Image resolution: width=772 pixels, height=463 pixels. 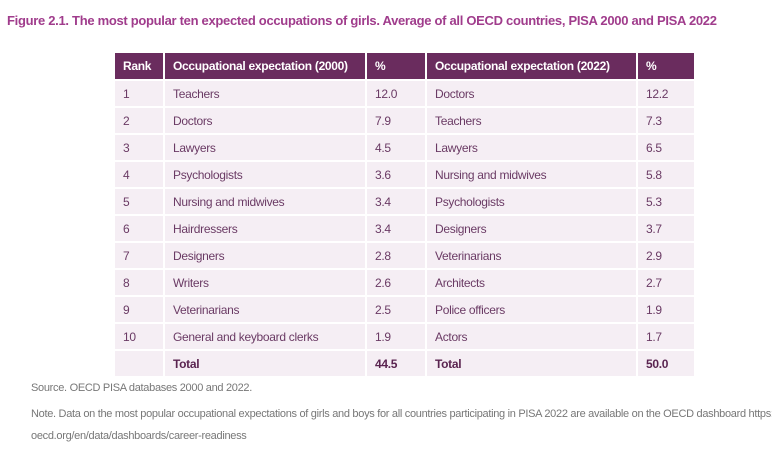 What do you see at coordinates (666, 336) in the screenshot?
I see `cell-percent-2022: 1.7` at bounding box center [666, 336].